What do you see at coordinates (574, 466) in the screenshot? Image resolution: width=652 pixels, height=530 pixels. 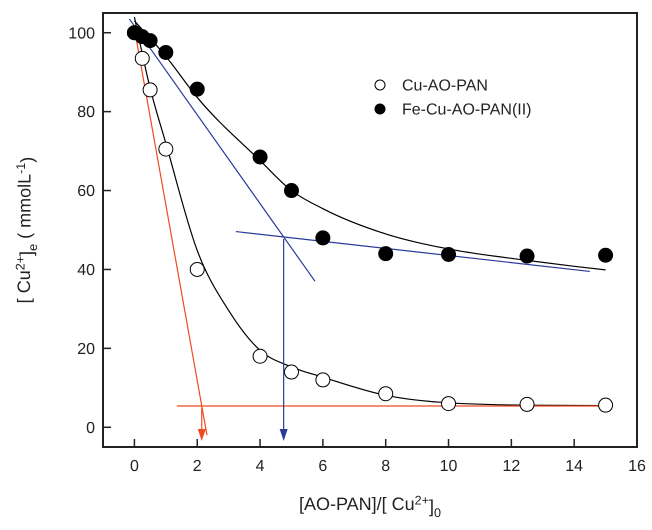 I see `x-tick-label: 14` at bounding box center [574, 466].